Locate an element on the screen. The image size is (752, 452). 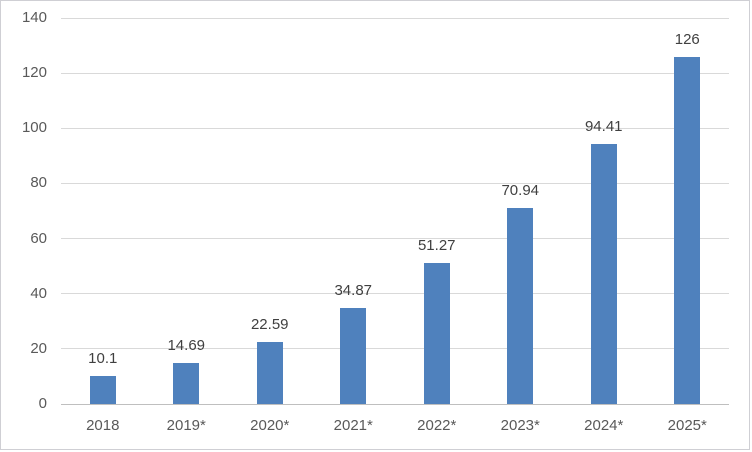
y-axis-tick-label: 100 is located at coordinates (34, 128).